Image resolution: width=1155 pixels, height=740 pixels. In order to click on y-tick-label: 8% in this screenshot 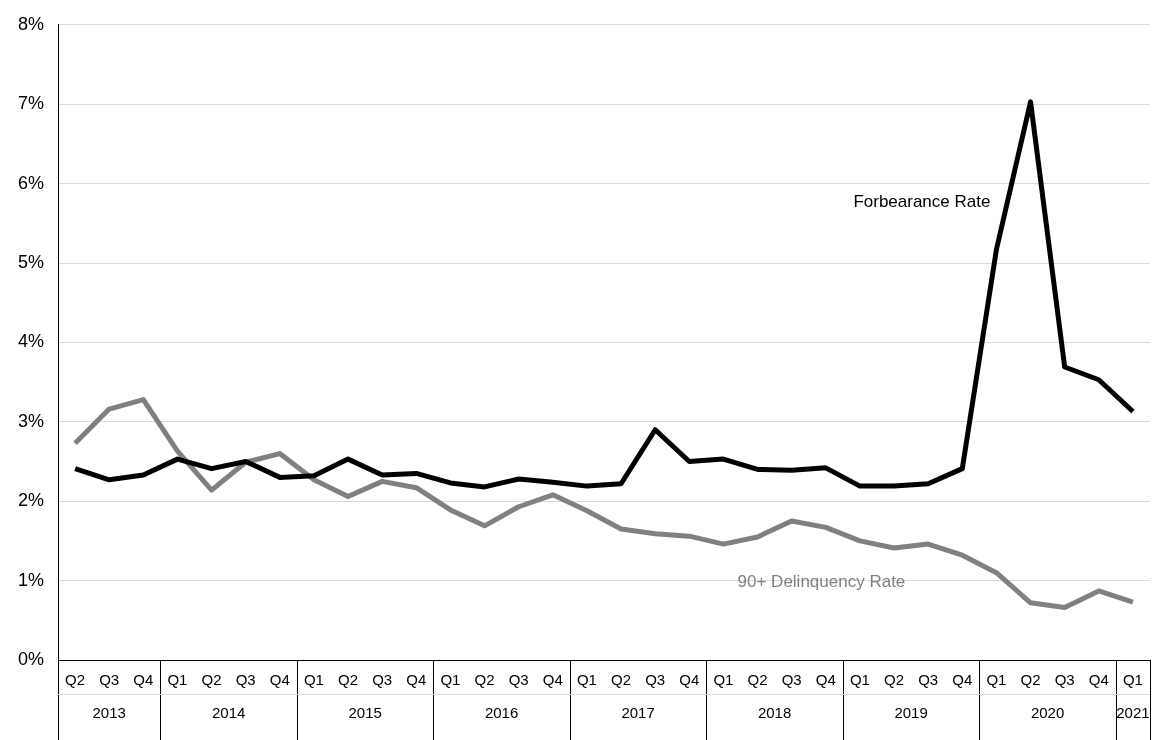, I will do `click(31, 23)`.